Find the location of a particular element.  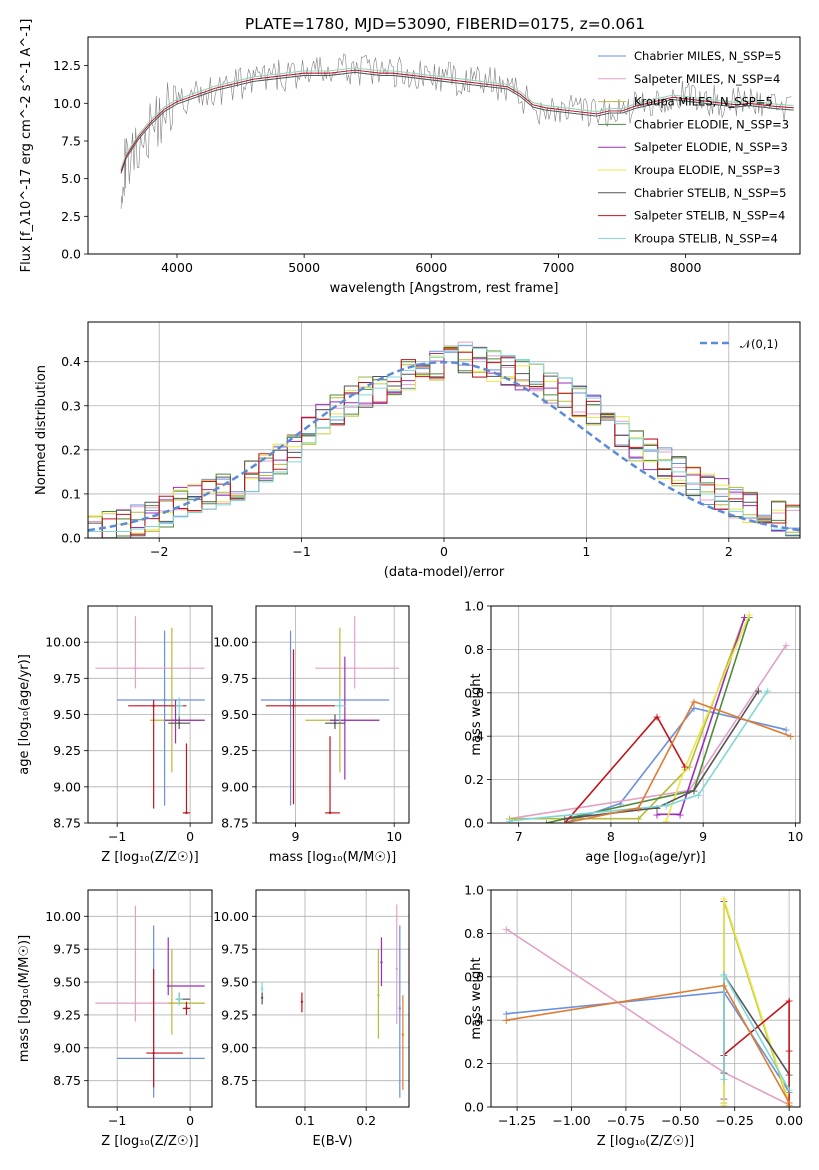

x-tick-label: −0.50 is located at coordinates (680, 1120).